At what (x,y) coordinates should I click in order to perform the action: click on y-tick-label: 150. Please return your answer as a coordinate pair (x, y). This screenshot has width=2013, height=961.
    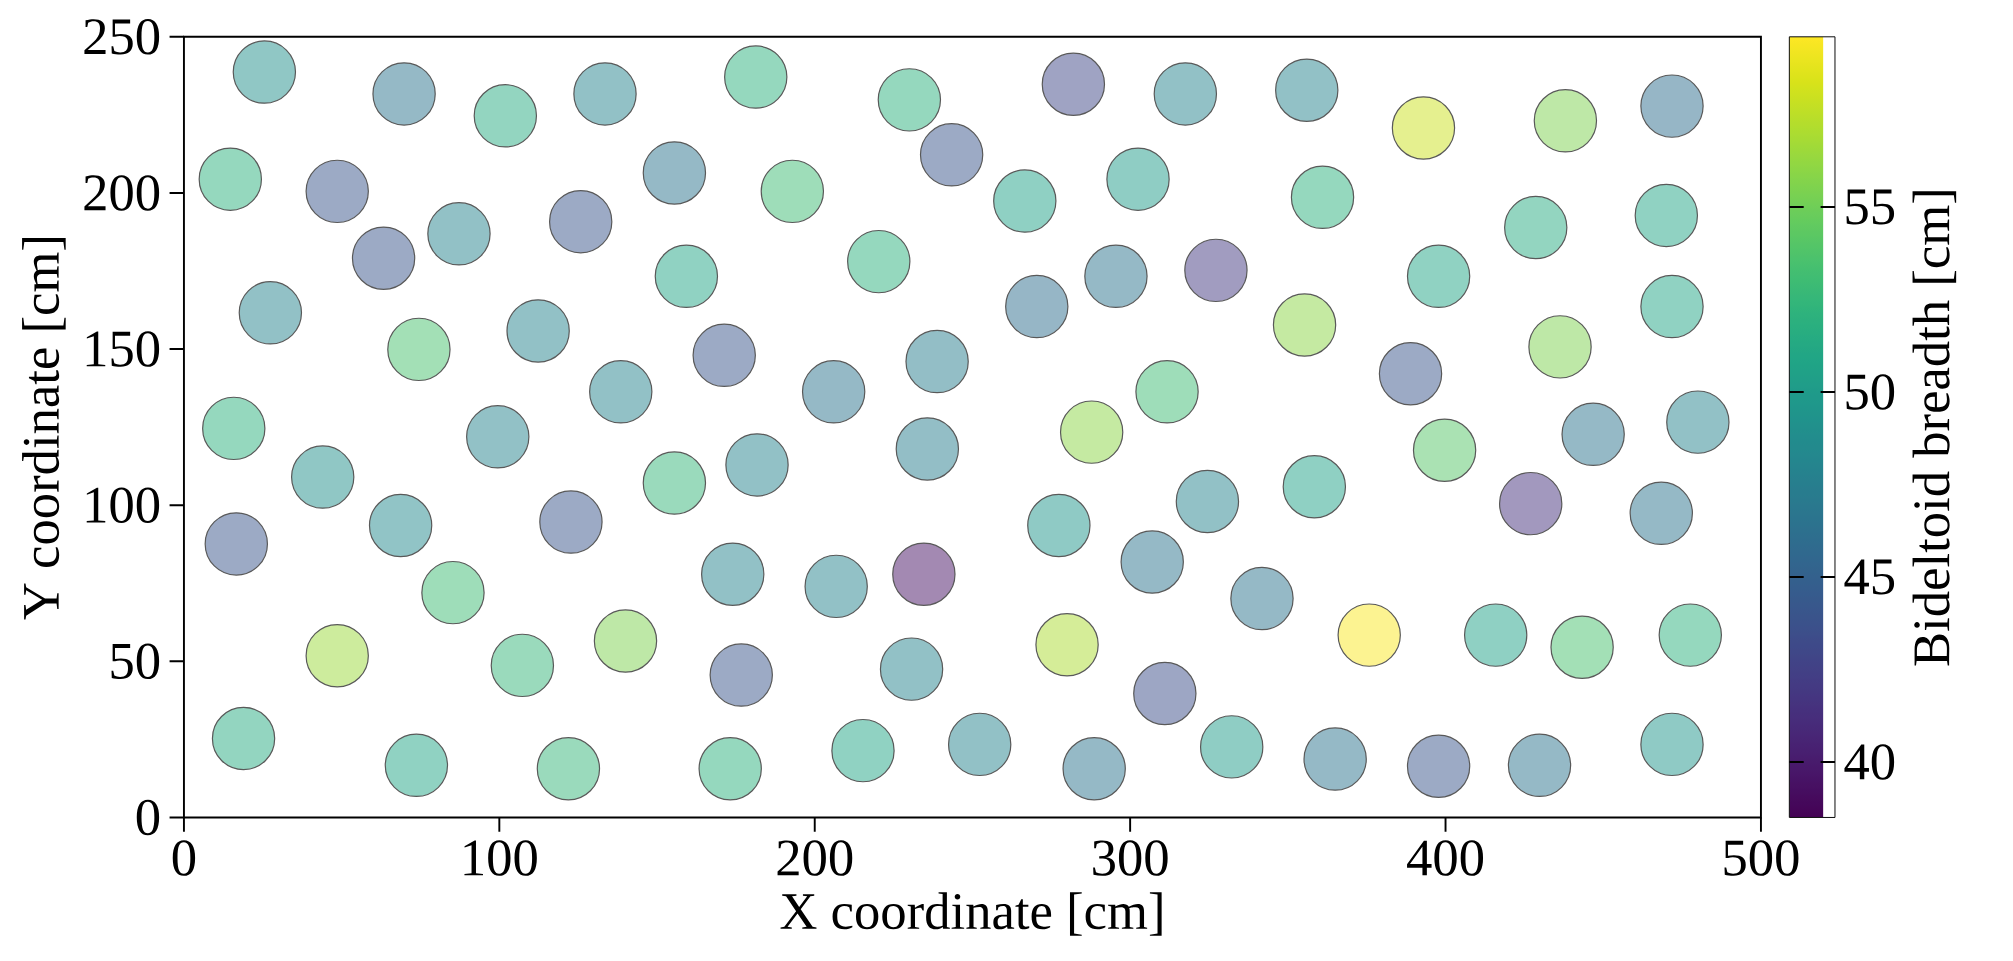
    Looking at the image, I should click on (123, 349).